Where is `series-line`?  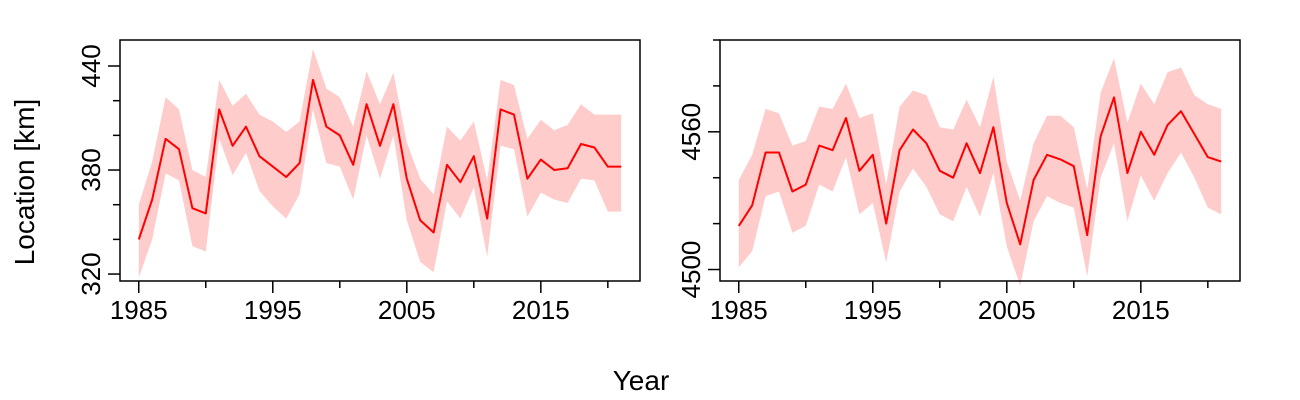 series-line is located at coordinates (979, 171).